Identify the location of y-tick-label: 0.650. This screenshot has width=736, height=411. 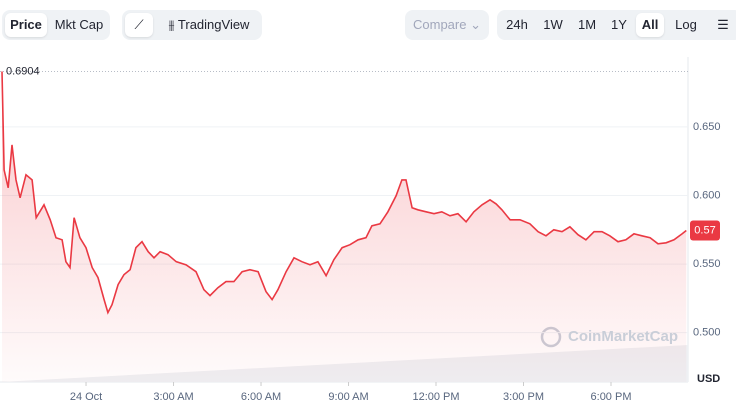
(707, 127).